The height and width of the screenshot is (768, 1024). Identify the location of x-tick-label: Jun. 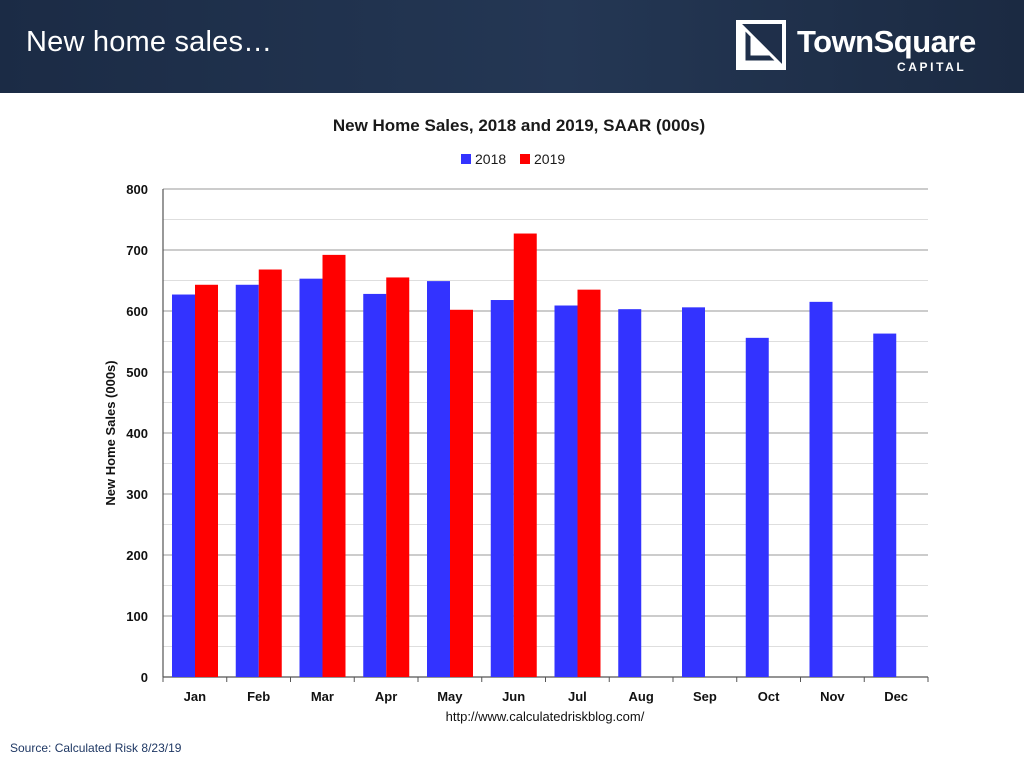
(513, 696).